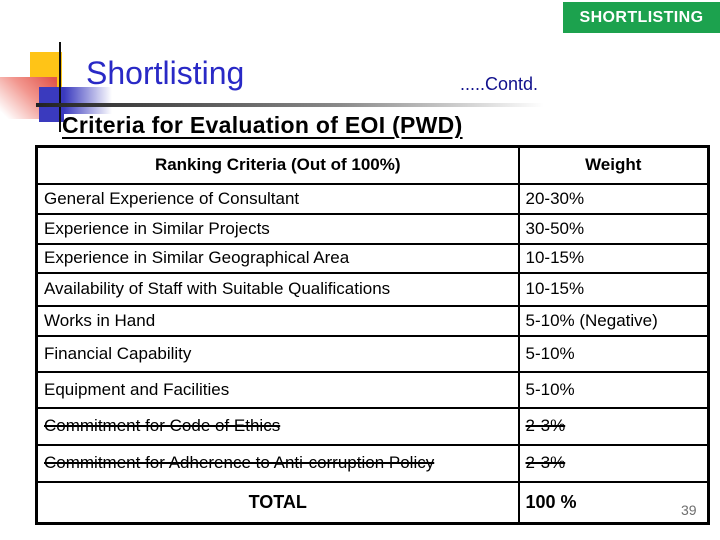 The height and width of the screenshot is (540, 720). What do you see at coordinates (613, 320) in the screenshot?
I see `weight-cell: 5-10% (Negative)` at bounding box center [613, 320].